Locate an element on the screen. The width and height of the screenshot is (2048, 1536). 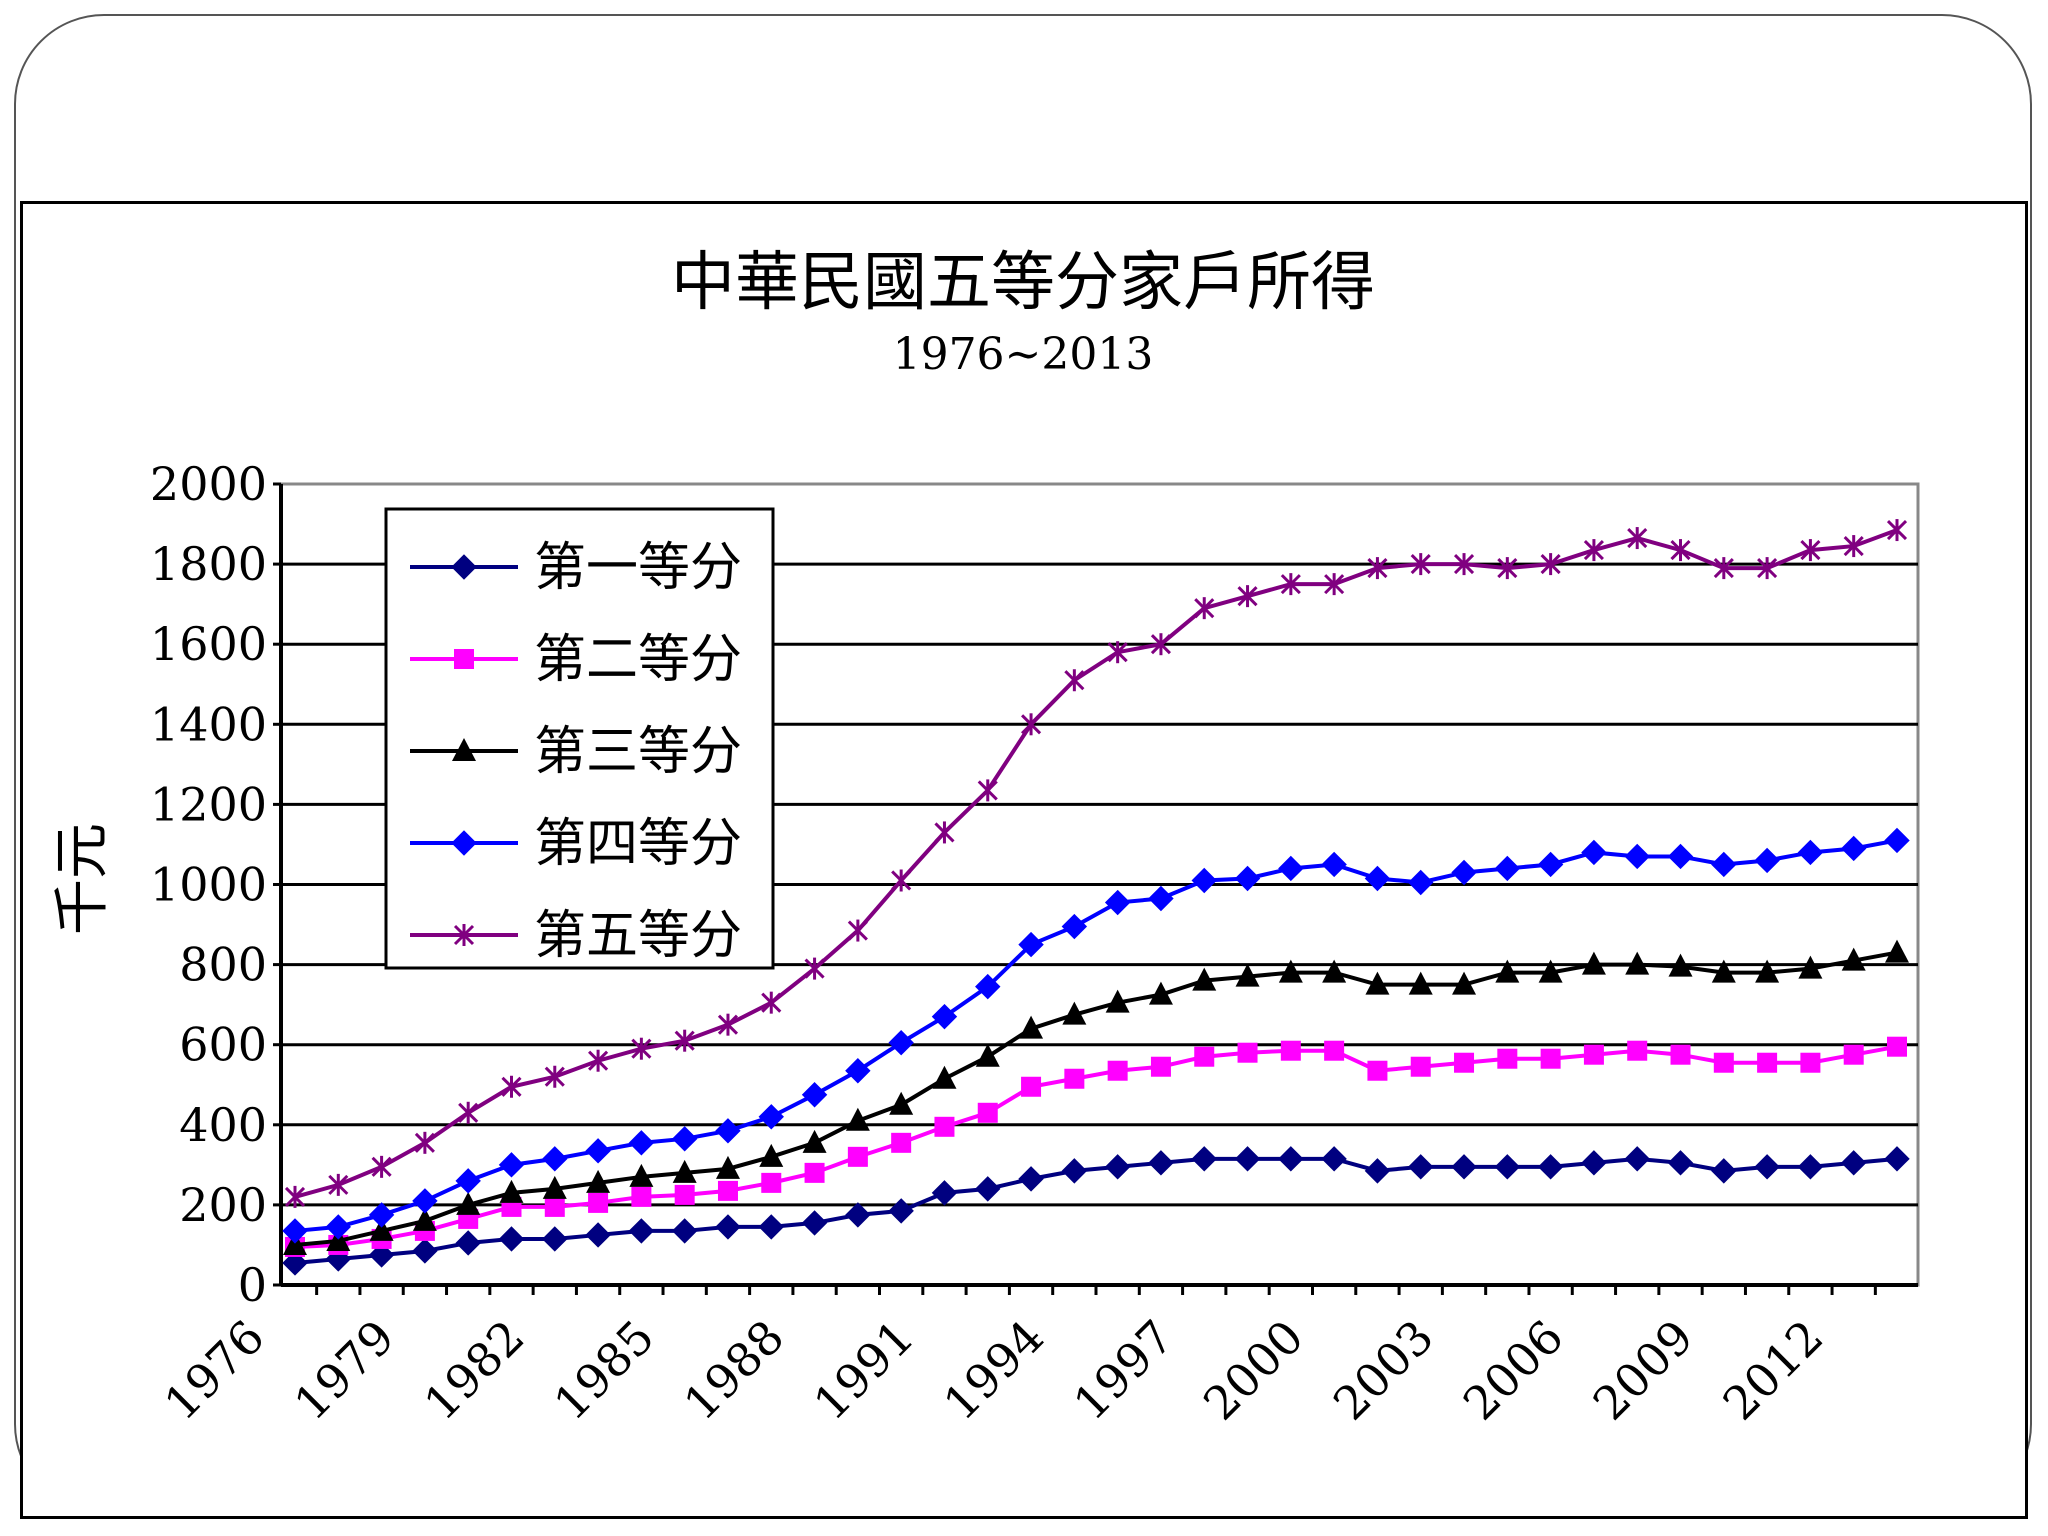
x-tick-label: 1994 is located at coordinates (993, 1370).